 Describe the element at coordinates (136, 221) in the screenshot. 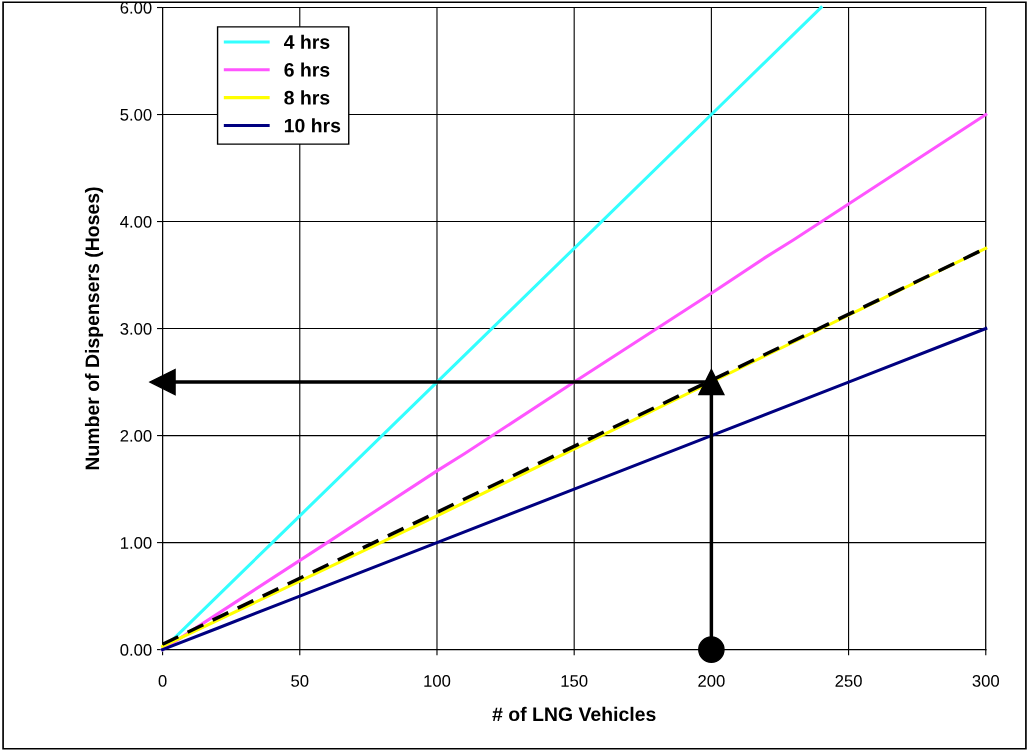

I see `y-tick-label: 4.00` at that location.